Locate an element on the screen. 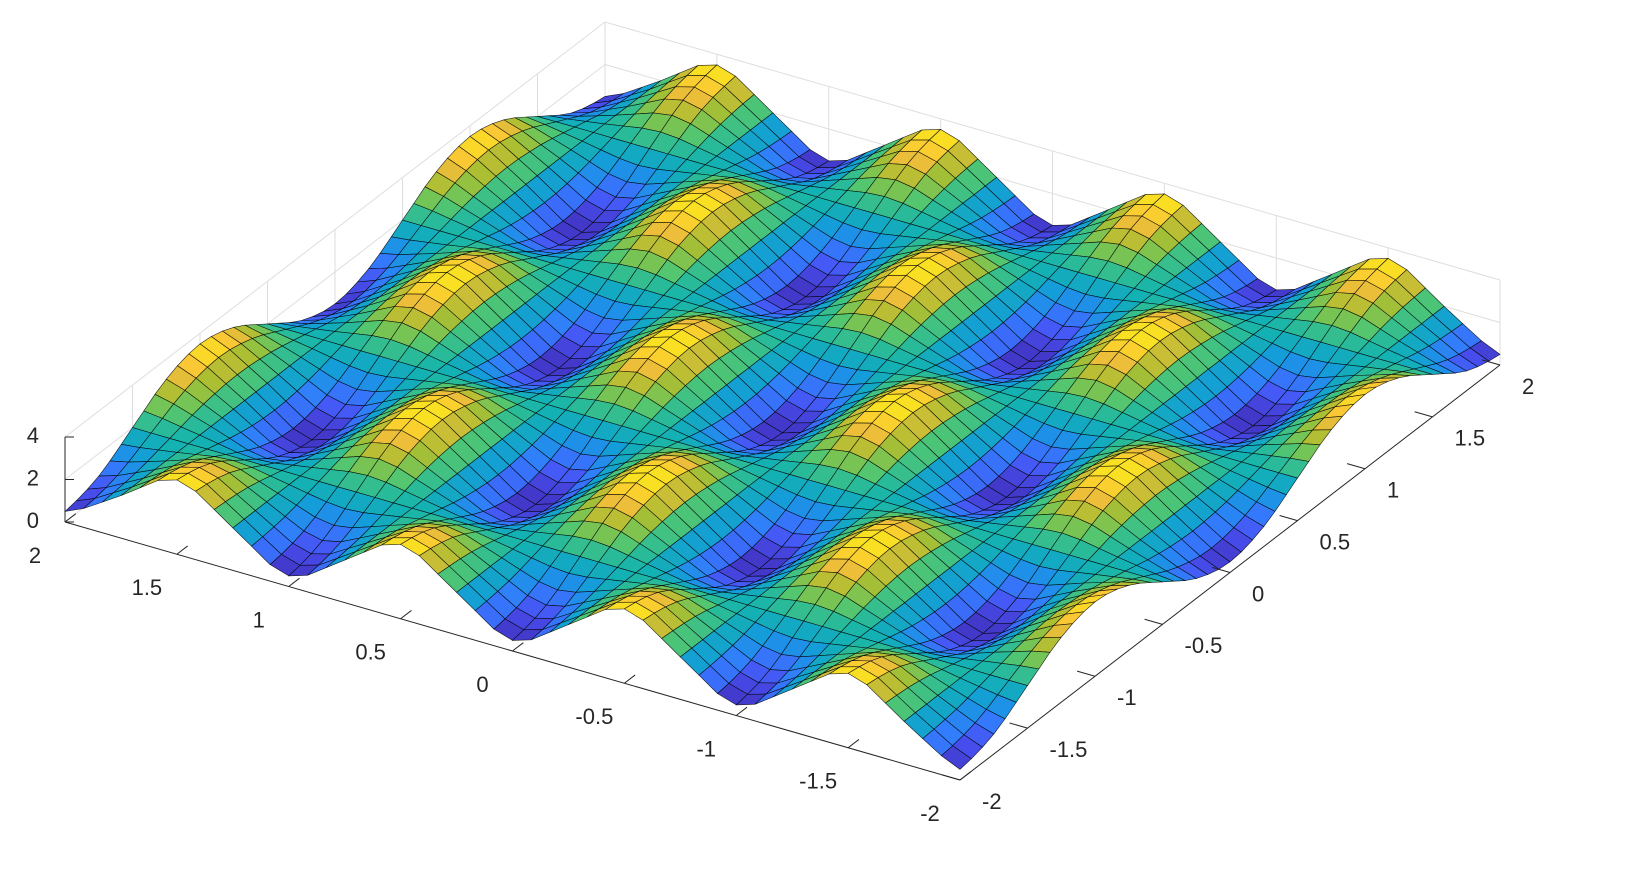 This screenshot has width=1629, height=876. y-tick-label: 0.5 is located at coordinates (1335, 541).